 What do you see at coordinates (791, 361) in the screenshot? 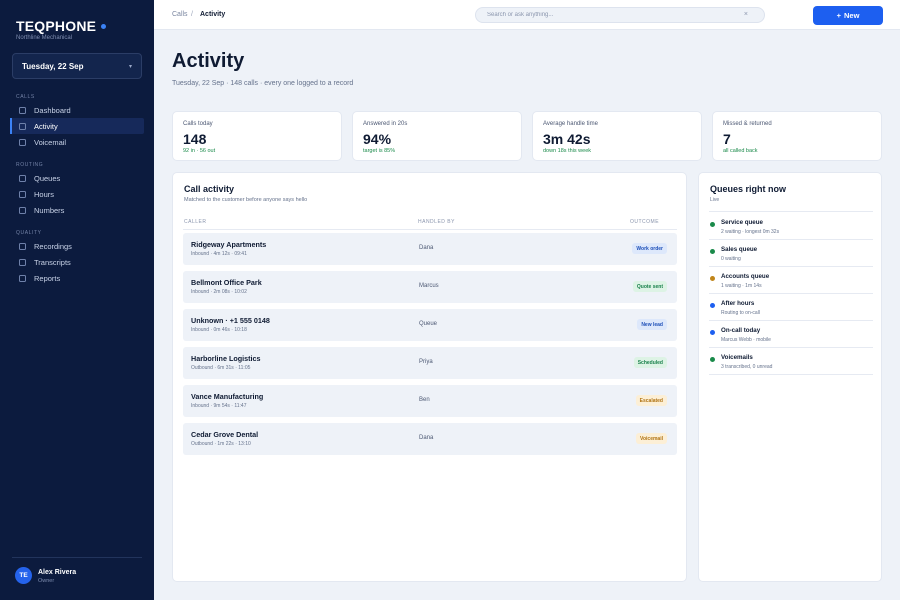
I see `queue-item-voicemails: Voicemails 3 transcribed, 0 unread` at bounding box center [791, 361].